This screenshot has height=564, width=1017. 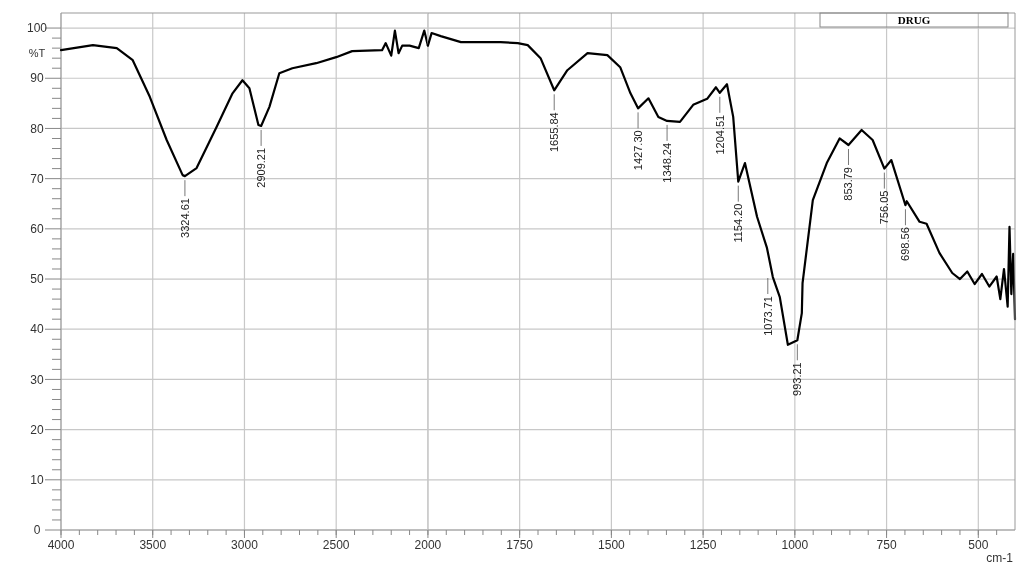 What do you see at coordinates (37, 329) in the screenshot?
I see `y-tick-label: 40` at bounding box center [37, 329].